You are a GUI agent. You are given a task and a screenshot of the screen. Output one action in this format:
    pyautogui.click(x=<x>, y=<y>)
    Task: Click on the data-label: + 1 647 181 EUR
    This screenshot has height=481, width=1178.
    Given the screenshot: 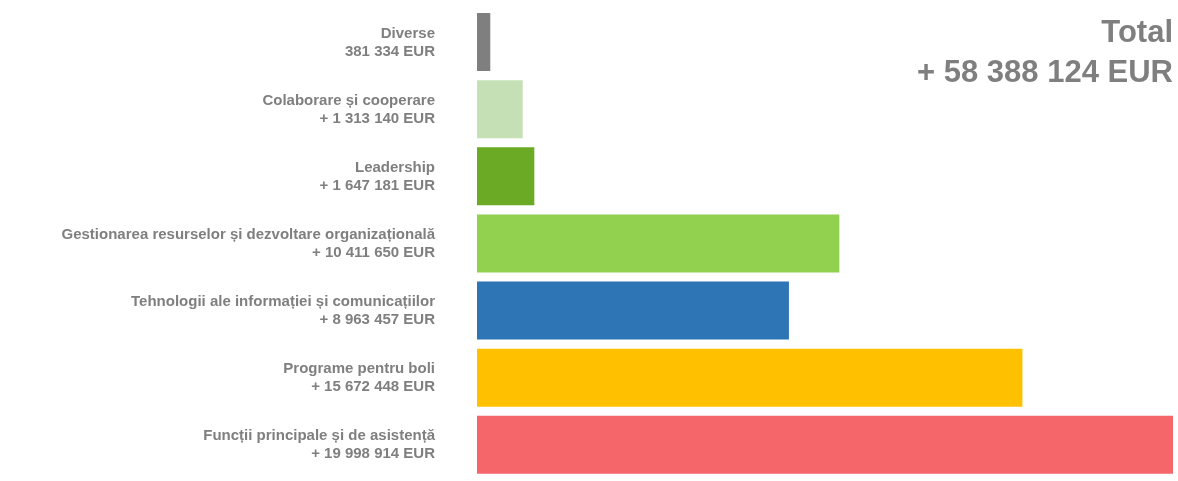 What is the action you would take?
    pyautogui.click(x=377, y=184)
    